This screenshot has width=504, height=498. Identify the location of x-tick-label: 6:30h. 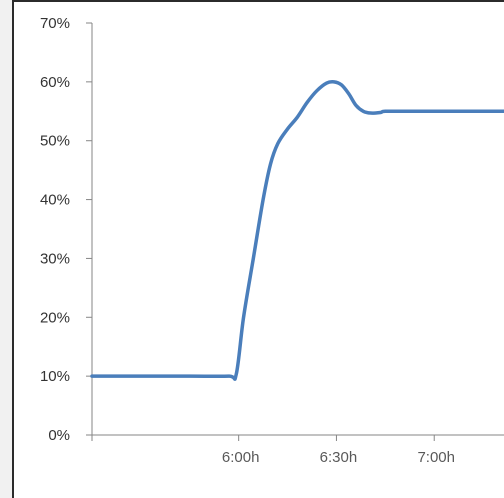
(339, 457).